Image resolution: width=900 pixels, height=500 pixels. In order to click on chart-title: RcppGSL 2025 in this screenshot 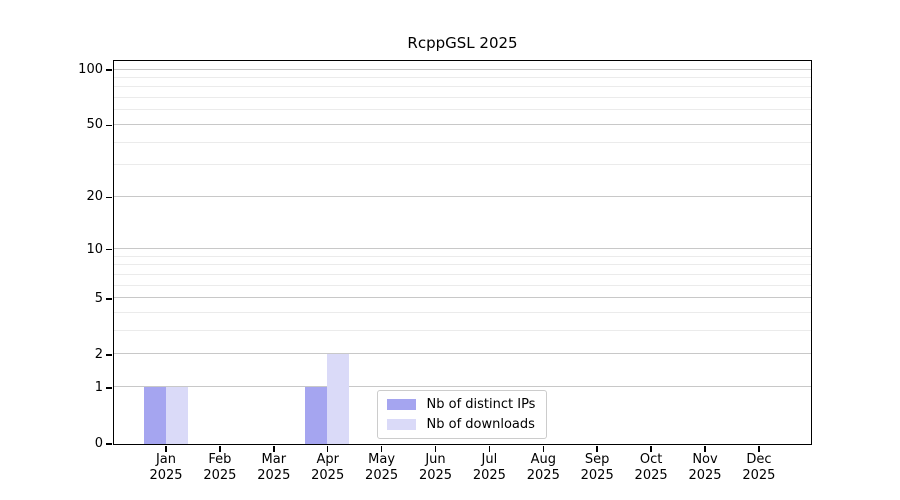, I will do `click(462, 43)`.